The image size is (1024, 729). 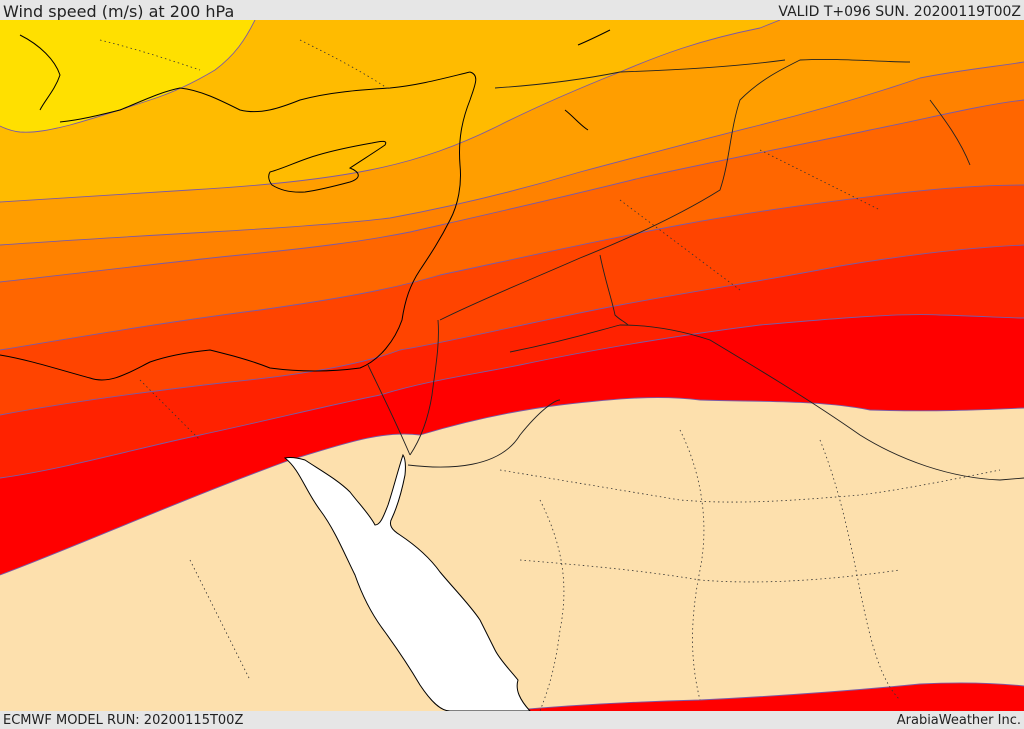 What do you see at coordinates (899, 12) in the screenshot?
I see `valid-time: VALID T+096 SUN. 20200119T00Z` at bounding box center [899, 12].